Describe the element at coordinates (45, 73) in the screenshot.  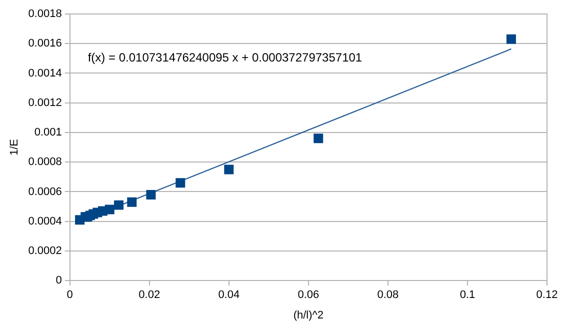
I see `y-tick-label: 0.0014` at that location.